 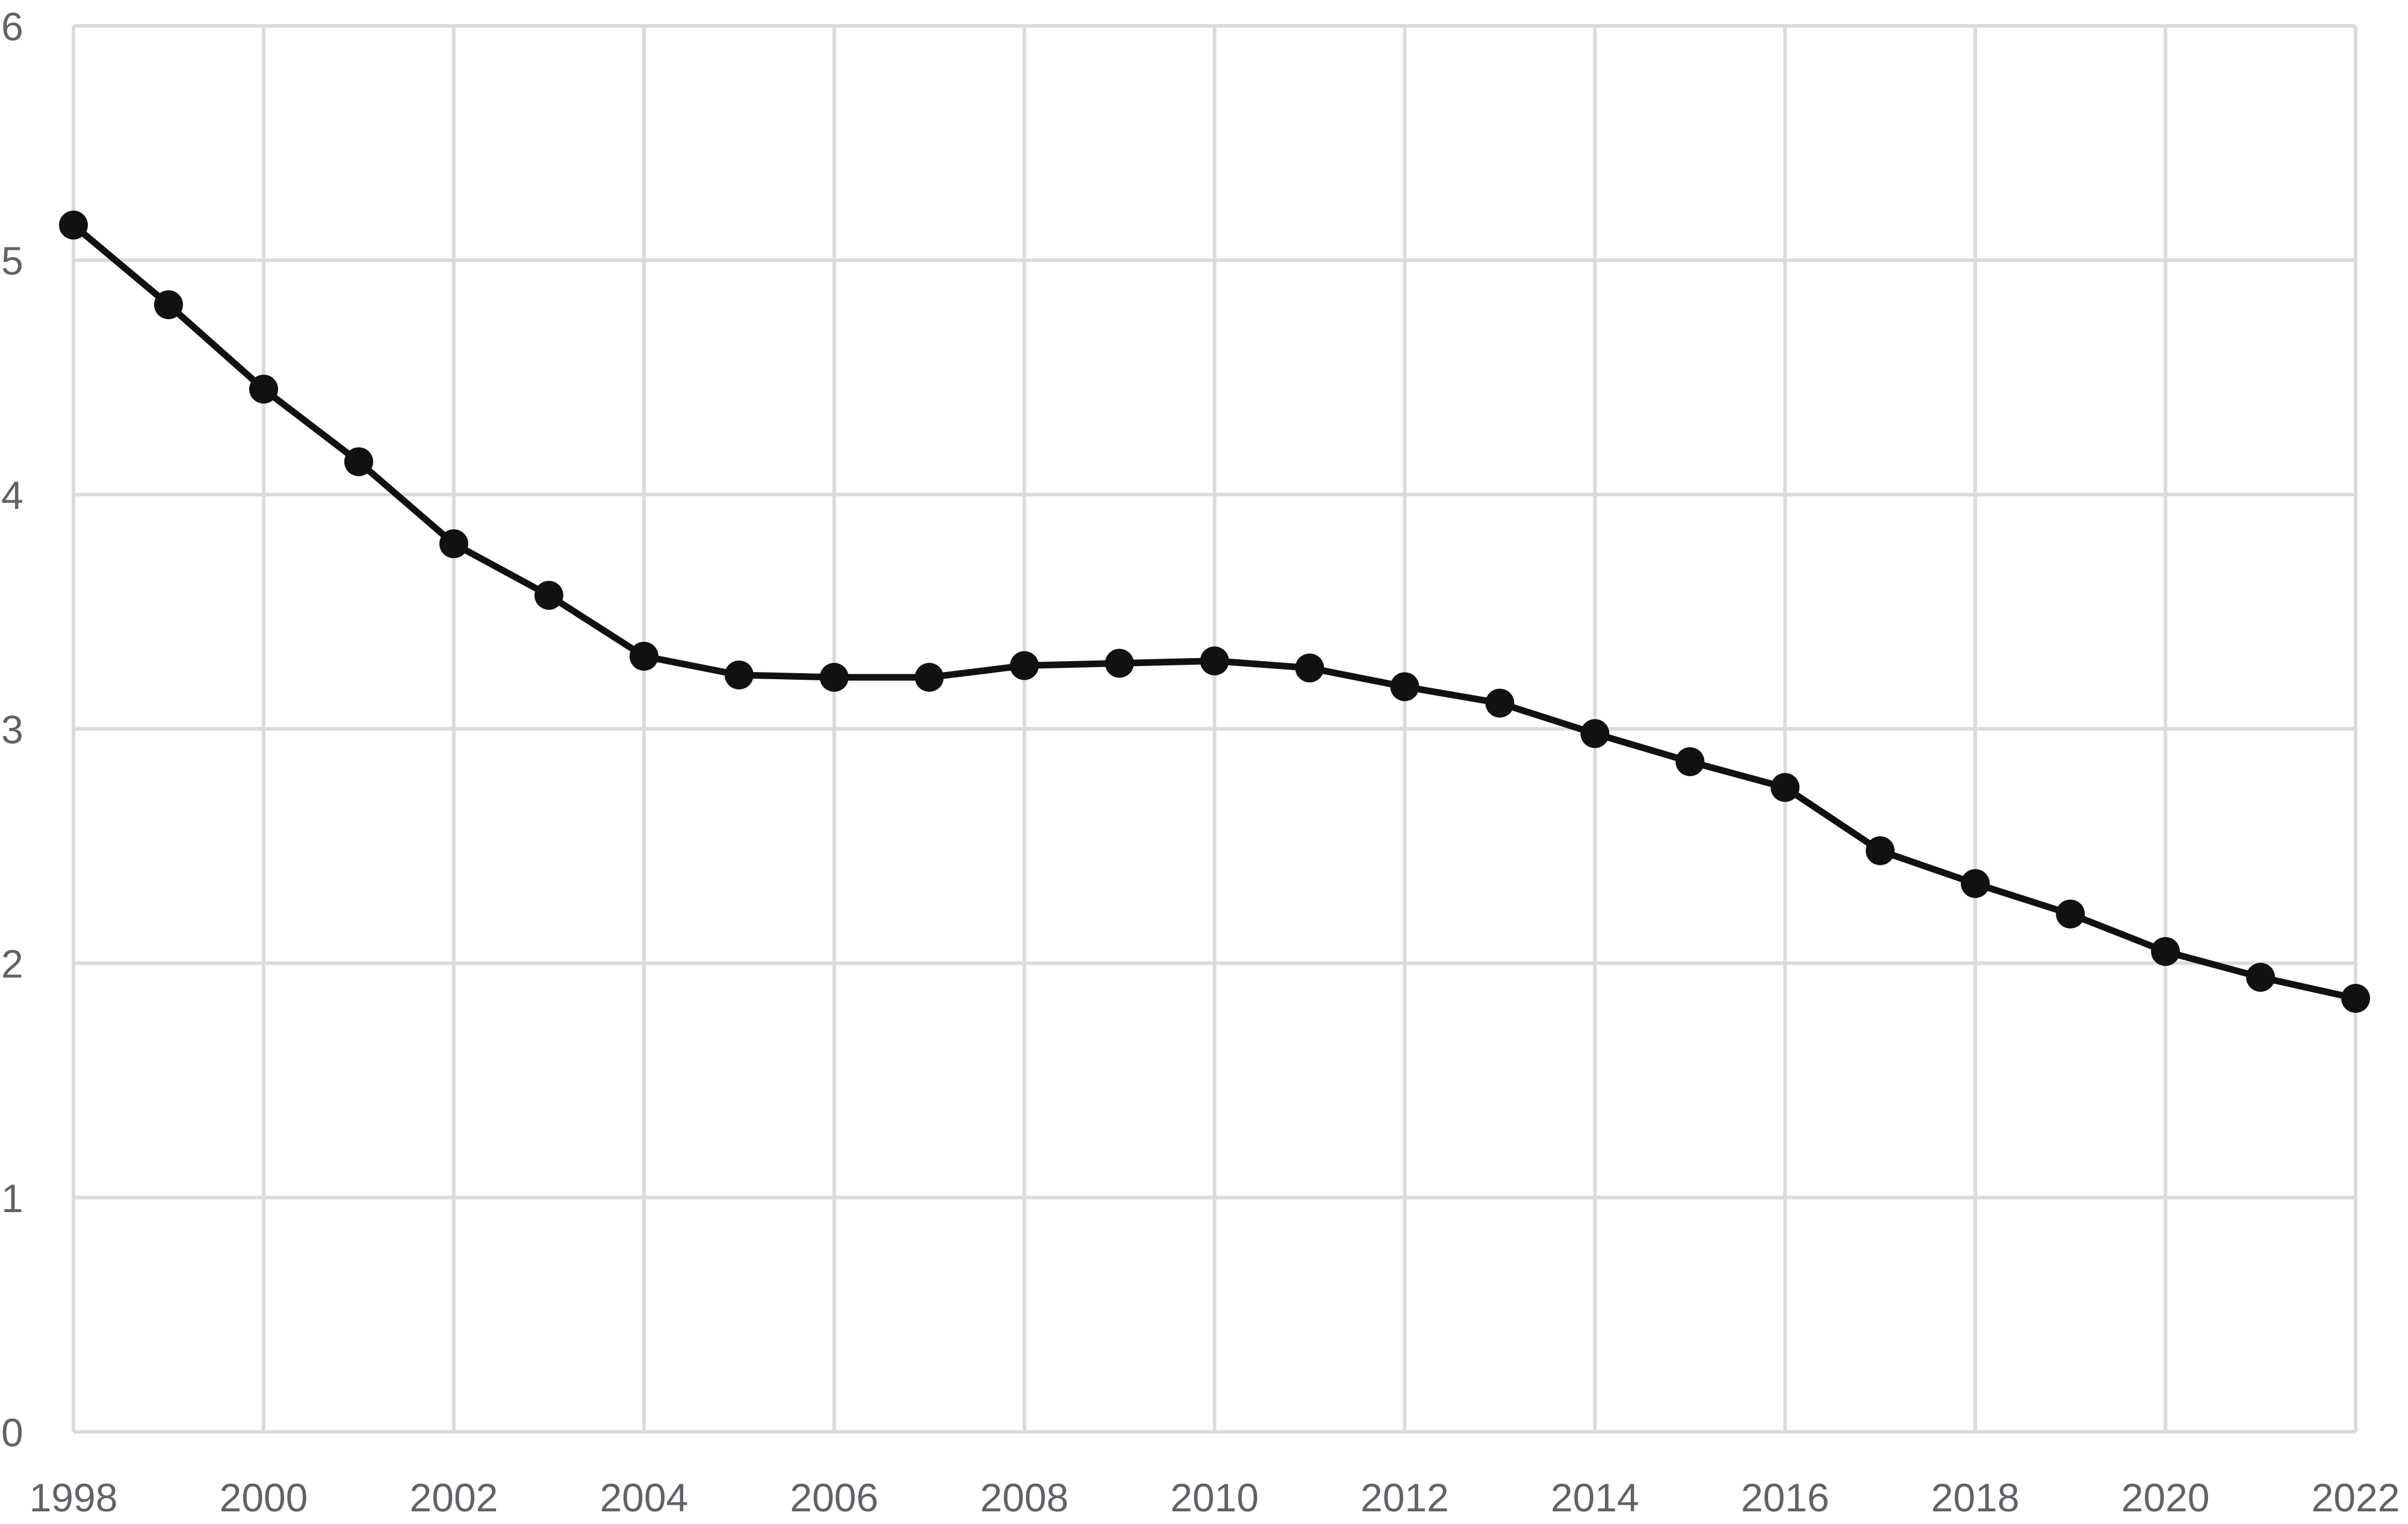 I want to click on x-tick-label: 2010, so click(x=1214, y=1497).